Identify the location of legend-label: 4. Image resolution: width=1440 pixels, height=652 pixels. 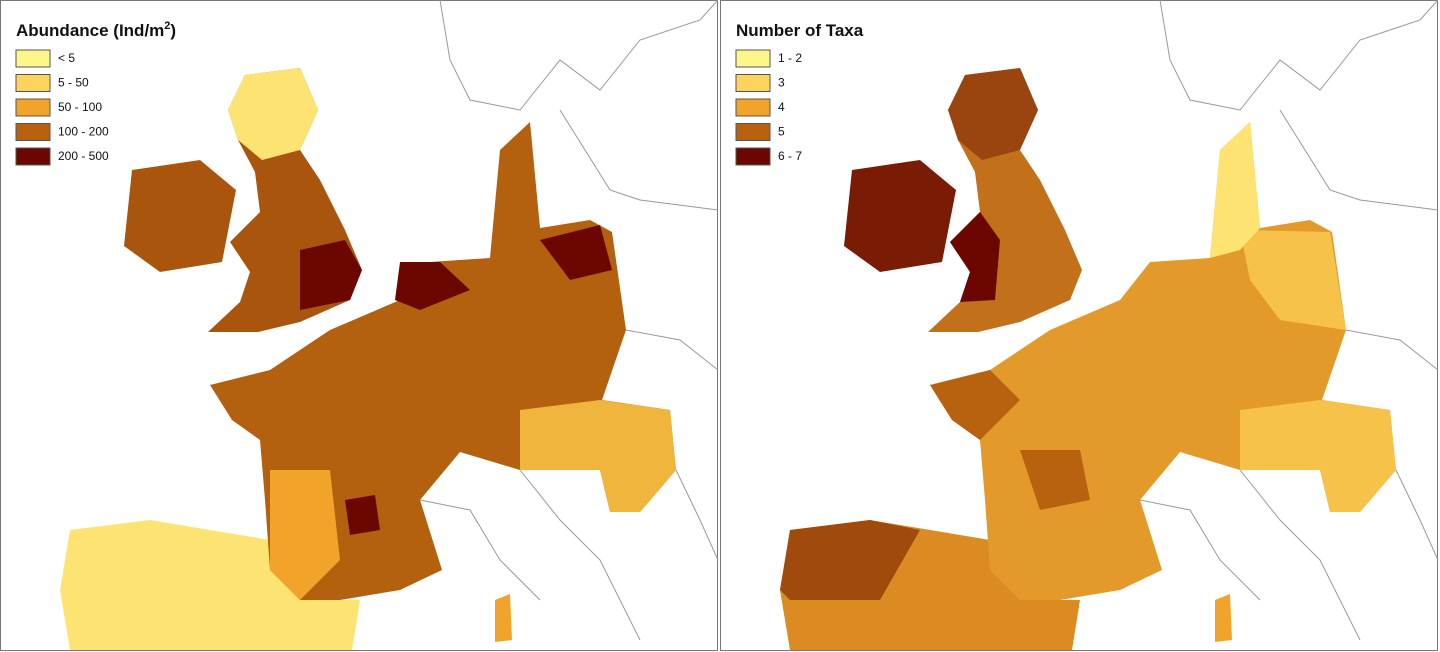
(781, 107).